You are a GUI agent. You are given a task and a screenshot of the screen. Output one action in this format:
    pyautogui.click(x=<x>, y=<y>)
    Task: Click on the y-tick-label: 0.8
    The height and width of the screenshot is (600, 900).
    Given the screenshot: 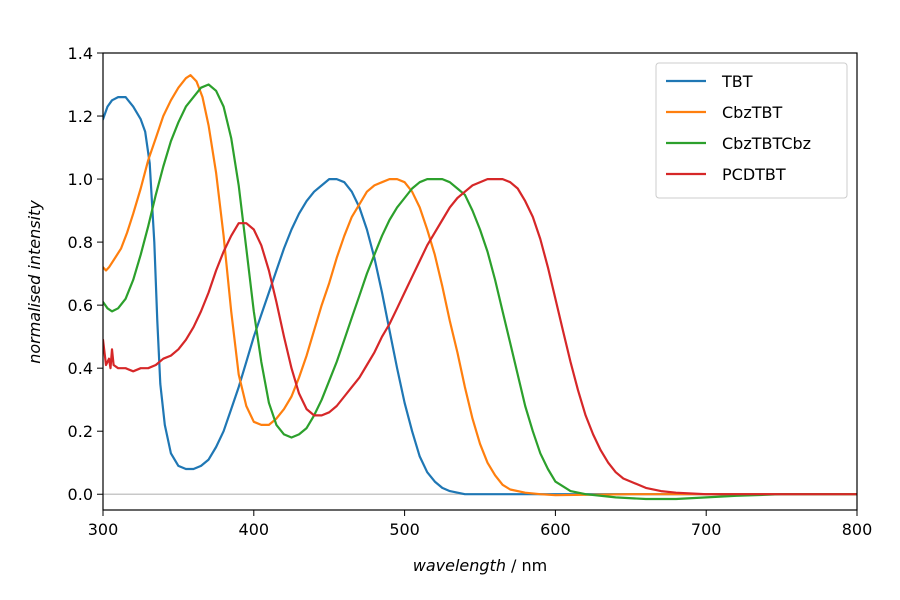 What is the action you would take?
    pyautogui.click(x=80, y=242)
    